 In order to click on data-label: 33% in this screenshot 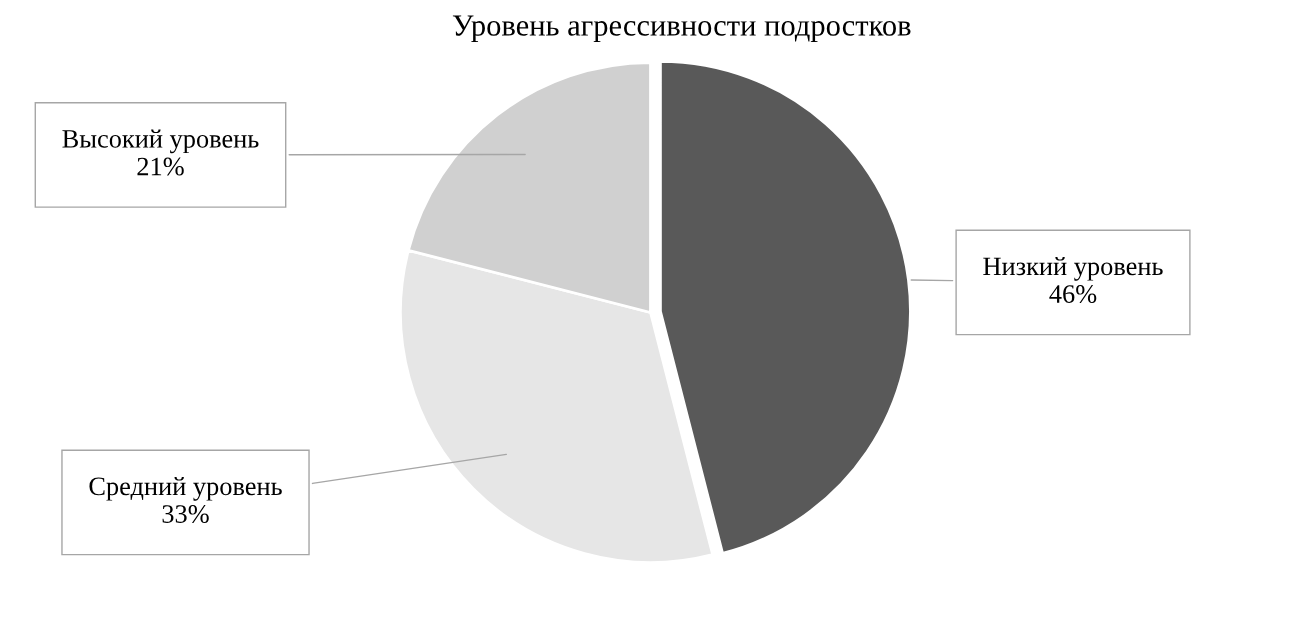, I will do `click(185, 514)`.